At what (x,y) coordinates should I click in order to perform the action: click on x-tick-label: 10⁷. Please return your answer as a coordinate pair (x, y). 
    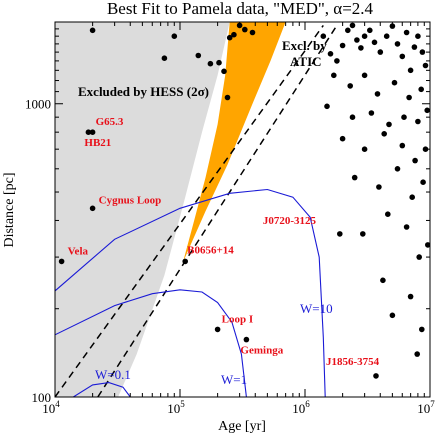
    Looking at the image, I should click on (426, 407).